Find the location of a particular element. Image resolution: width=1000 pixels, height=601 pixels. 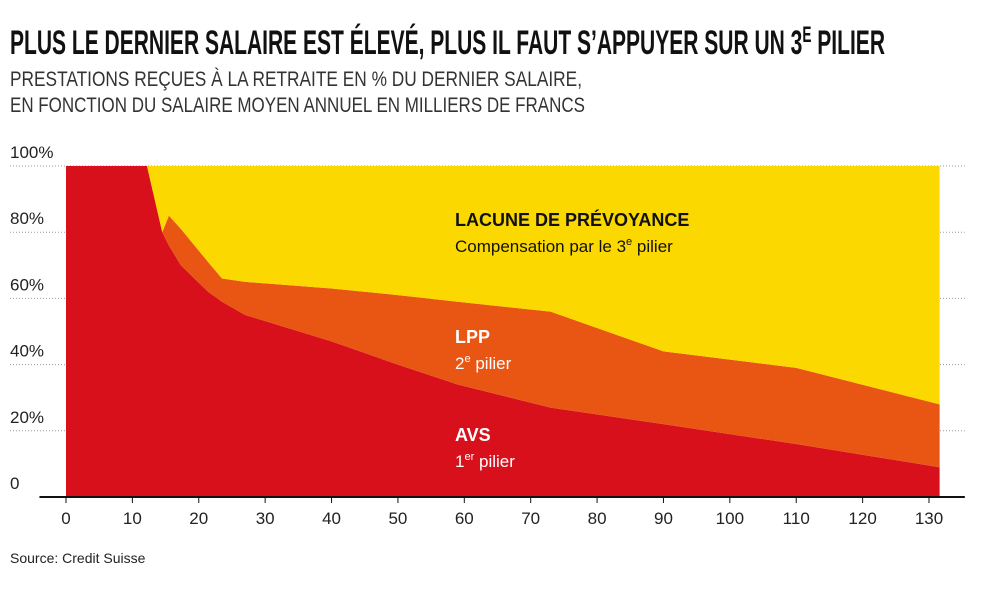

x-tick-label: 40 is located at coordinates (331, 518).